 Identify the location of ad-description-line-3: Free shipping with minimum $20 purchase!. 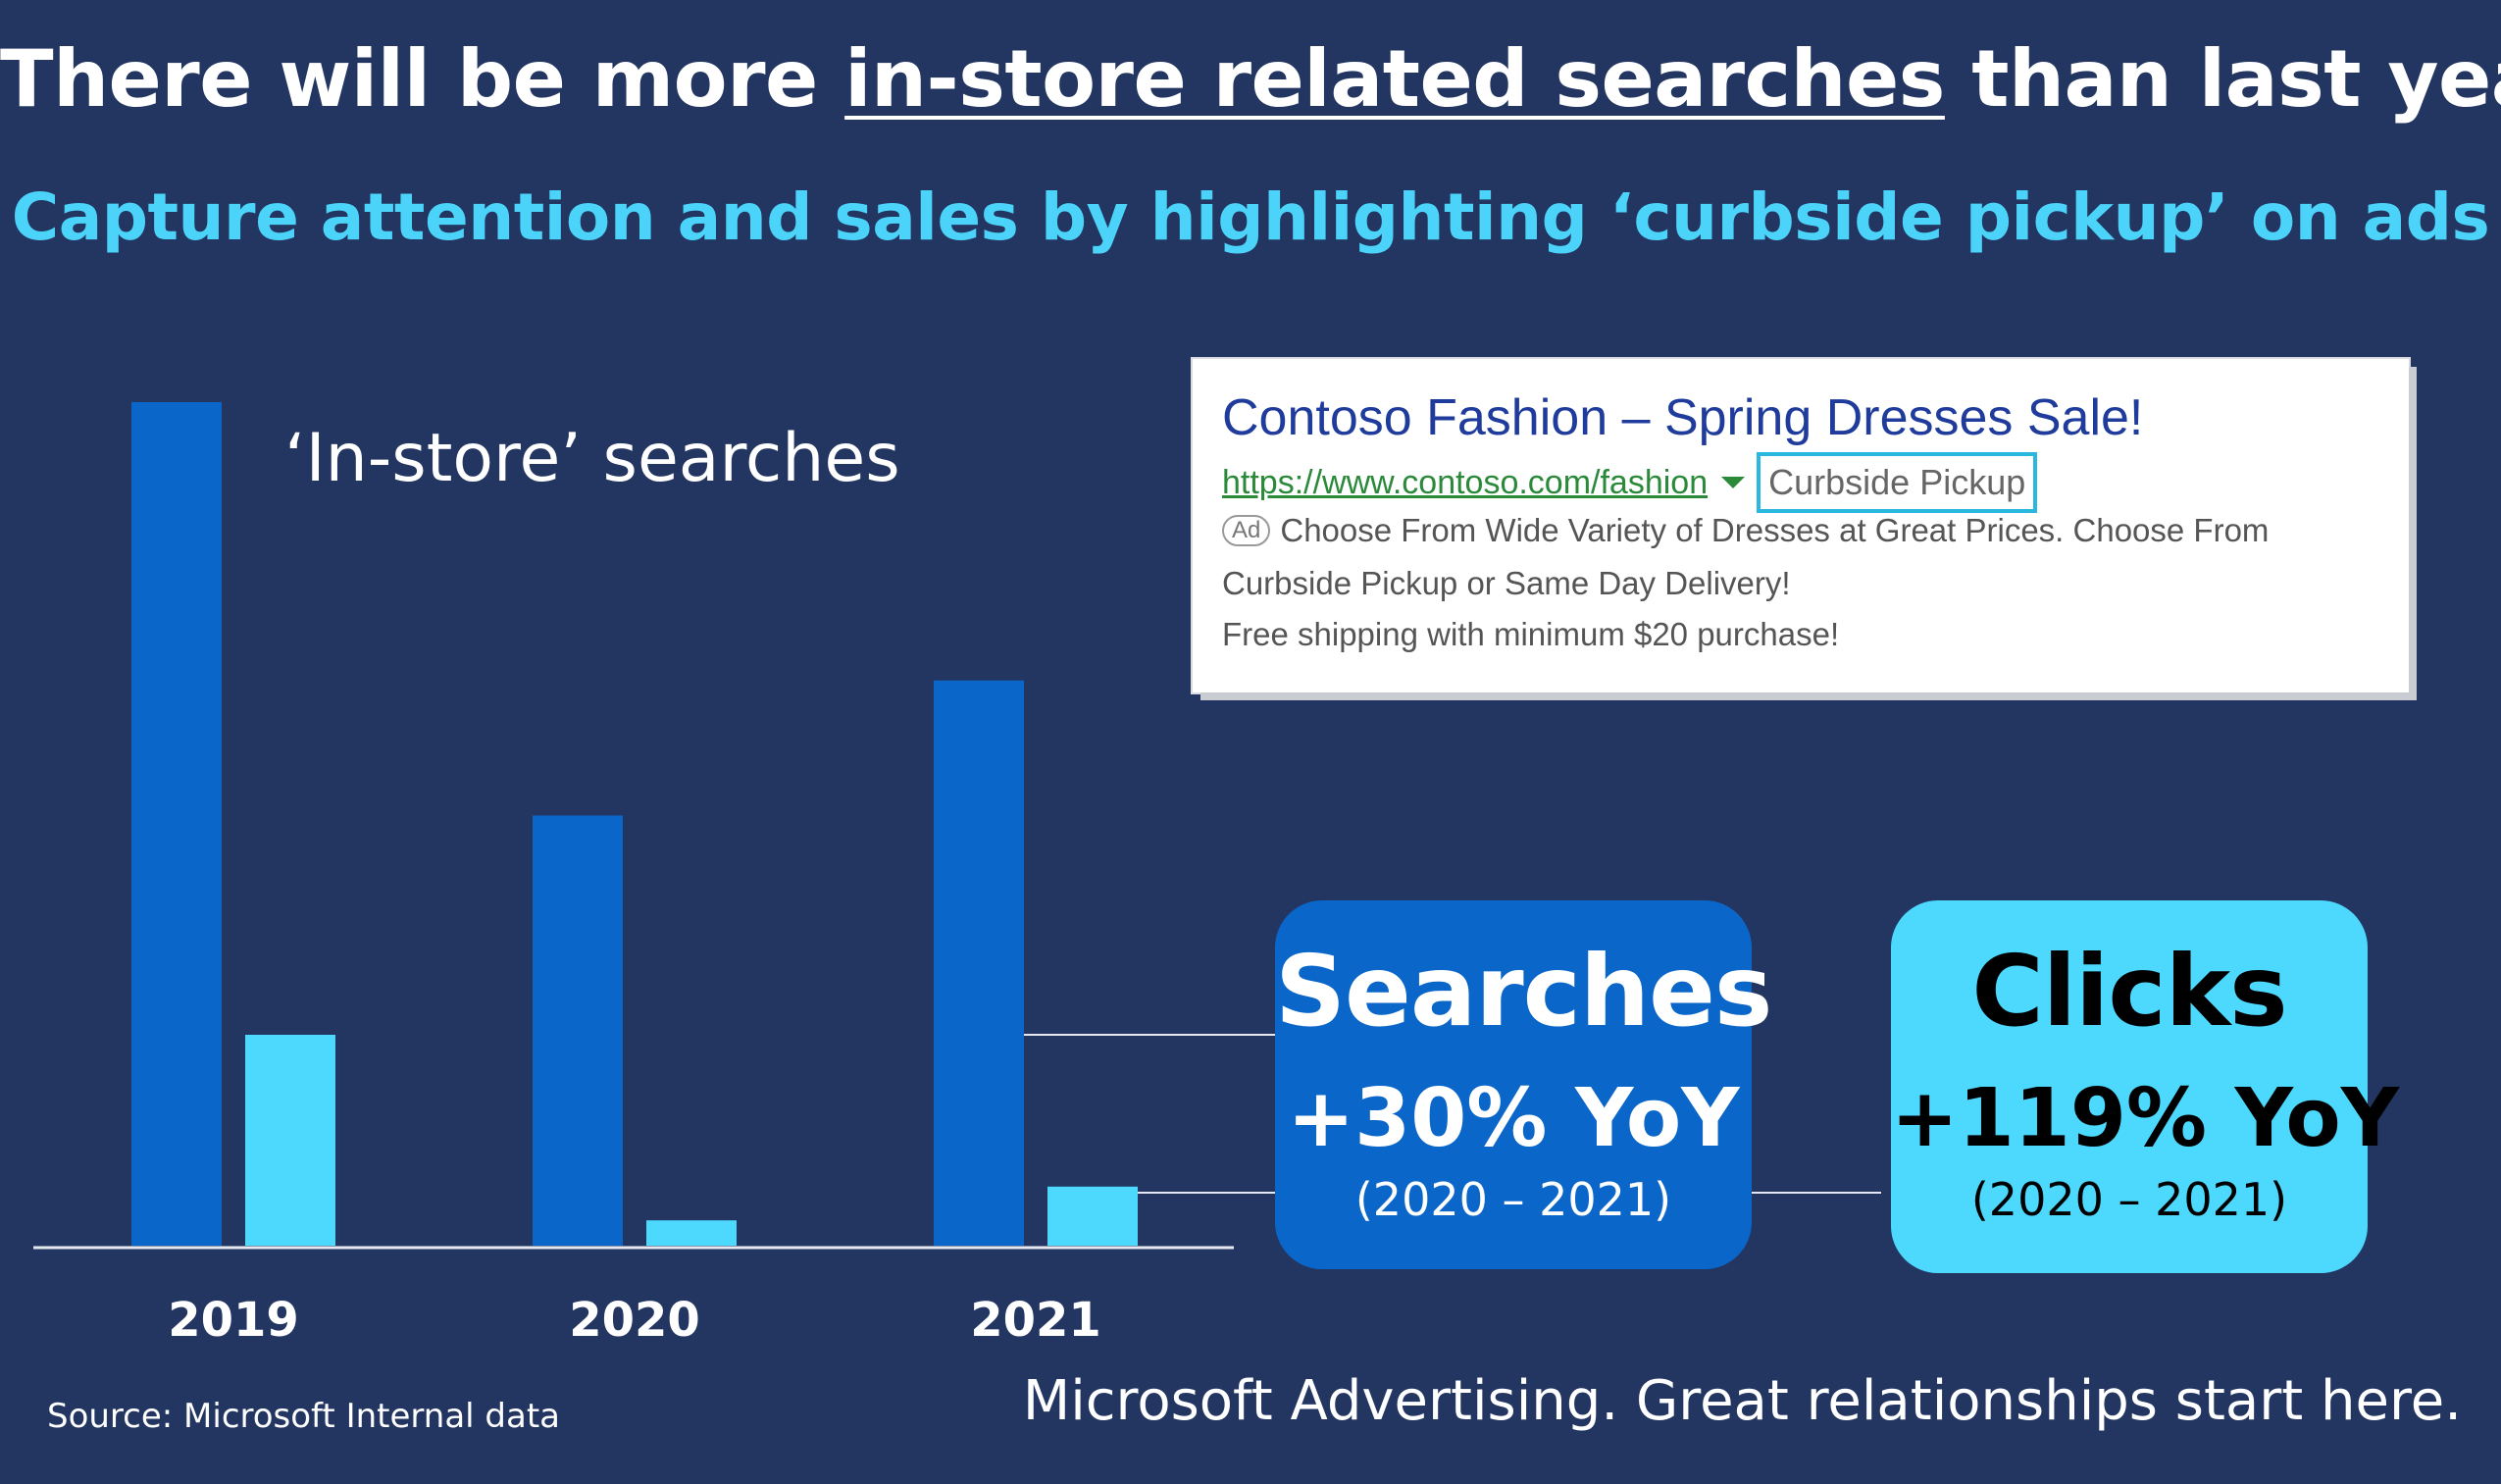
(1531, 634).